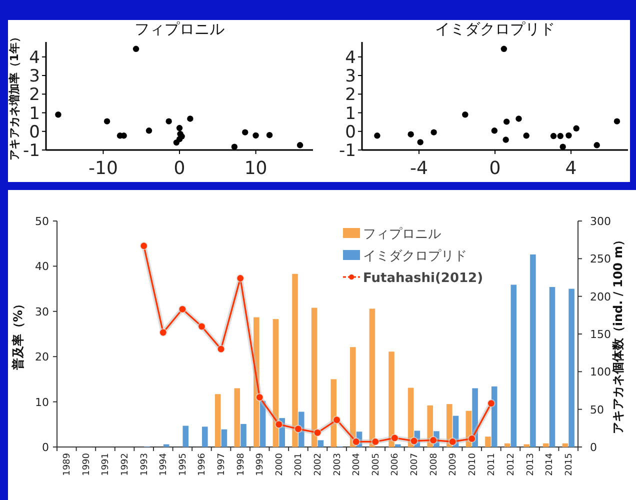 This screenshot has width=636, height=500. What do you see at coordinates (415, 256) in the screenshot?
I see `legend-label: イミダクロプリド` at bounding box center [415, 256].